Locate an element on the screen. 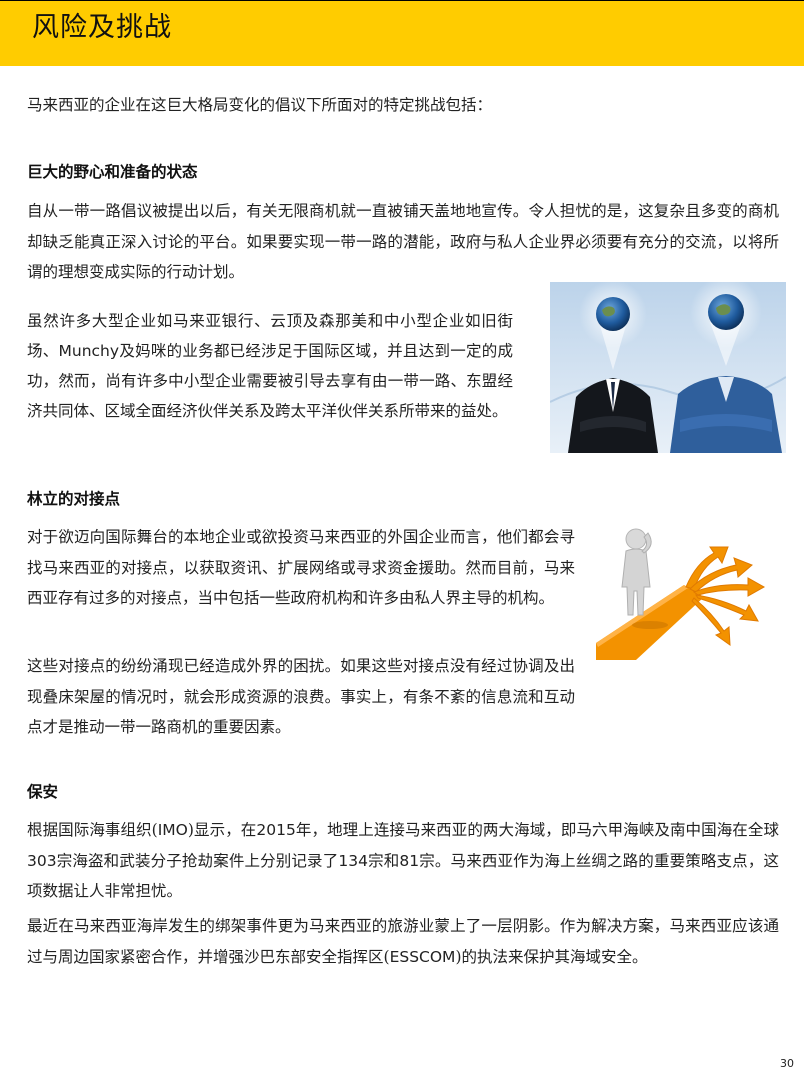  section-heading-security: 保安 is located at coordinates (43, 792).